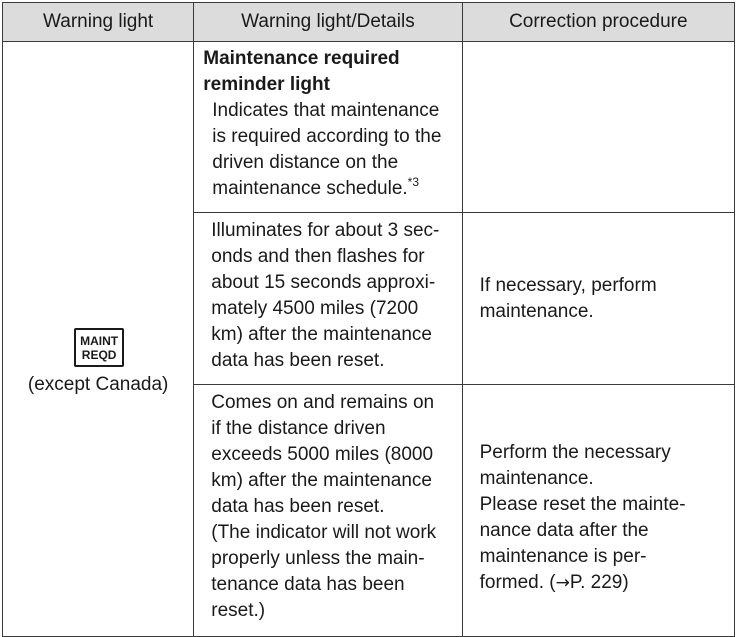 Image resolution: width=738 pixels, height=637 pixels. What do you see at coordinates (305, 162) in the screenshot?
I see `detail-line: driven distance on the` at bounding box center [305, 162].